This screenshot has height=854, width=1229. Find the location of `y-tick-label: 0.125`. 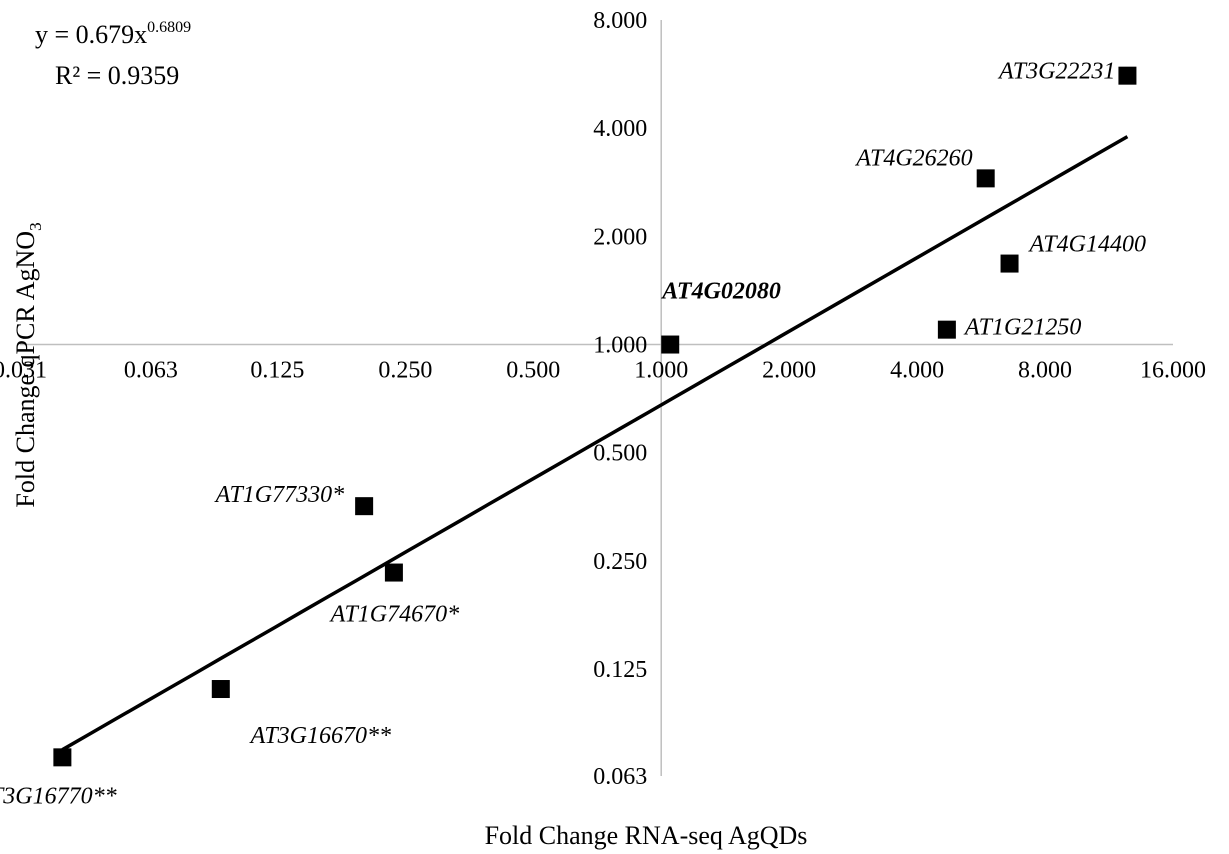

y-tick-label: 0.125 is located at coordinates (620, 670).